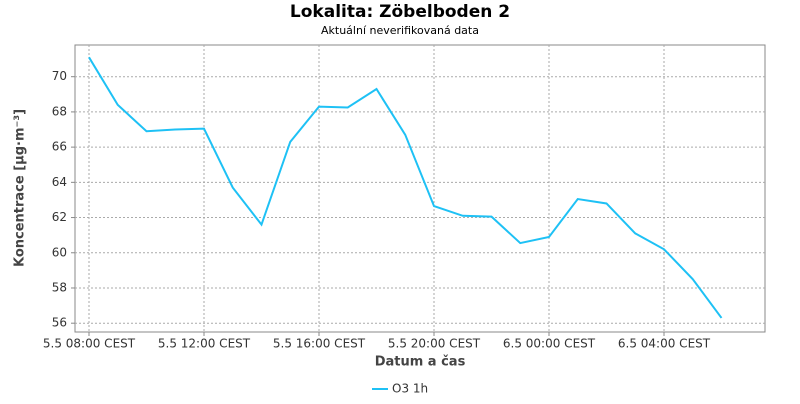 This screenshot has width=800, height=404. I want to click on y-tick-label: 62, so click(59, 217).